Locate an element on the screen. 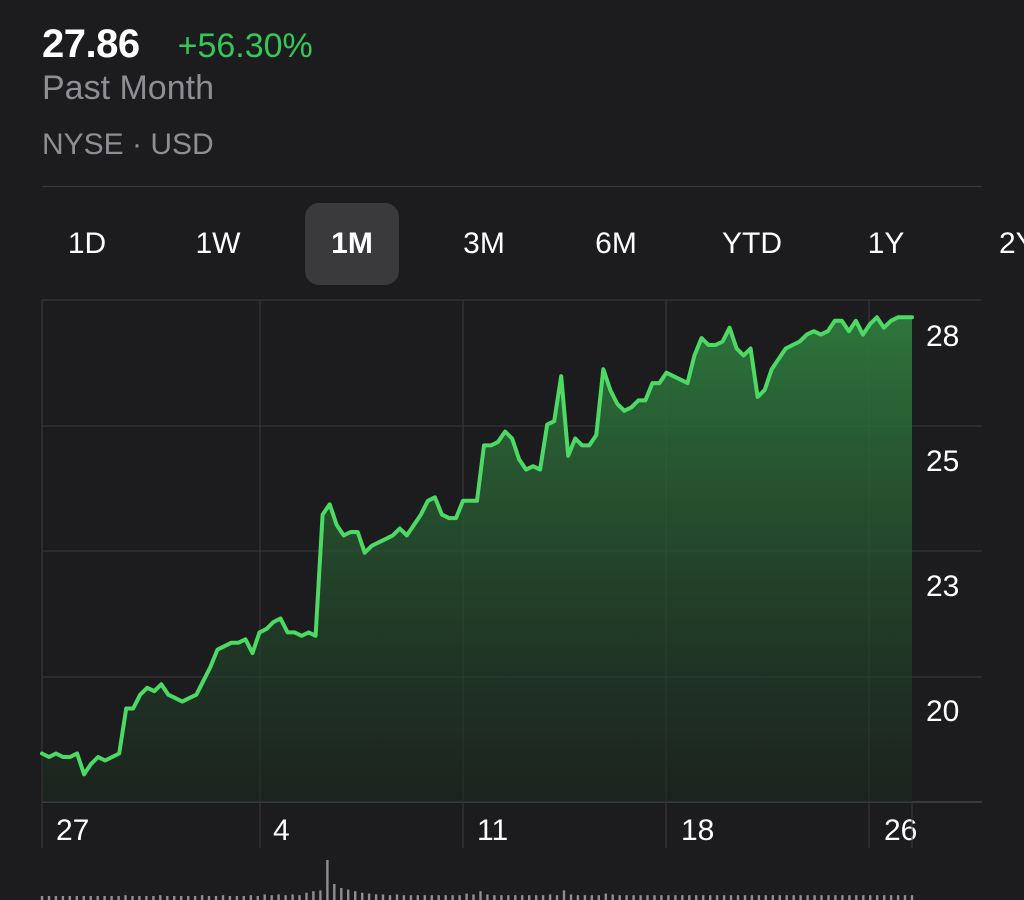 The height and width of the screenshot is (900, 1024). range-button-1d: 1D is located at coordinates (87, 243).